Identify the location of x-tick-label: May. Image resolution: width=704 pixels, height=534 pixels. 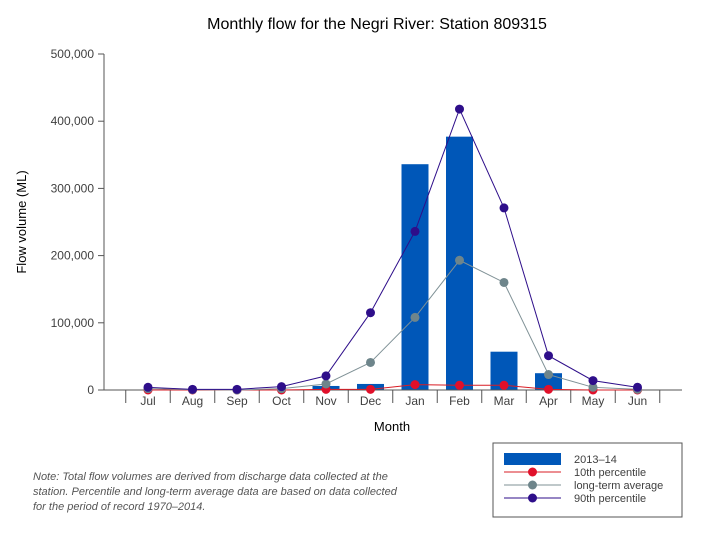
(593, 401).